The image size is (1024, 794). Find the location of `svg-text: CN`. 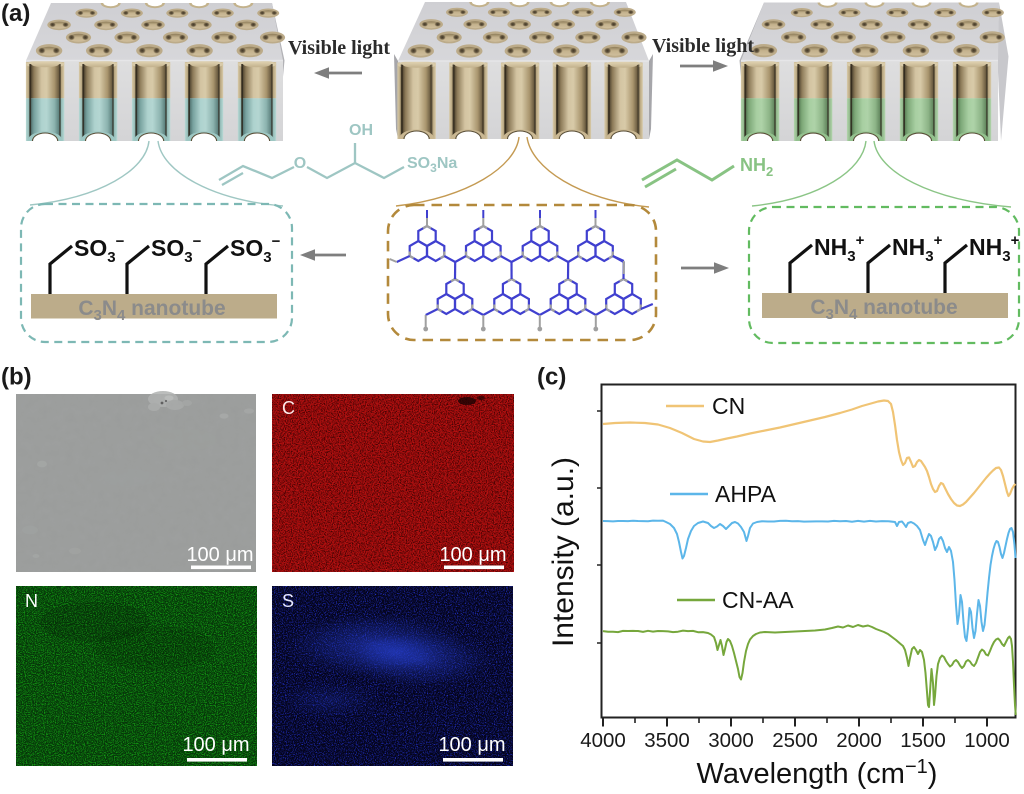

svg-text: CN is located at coordinates (728, 406).